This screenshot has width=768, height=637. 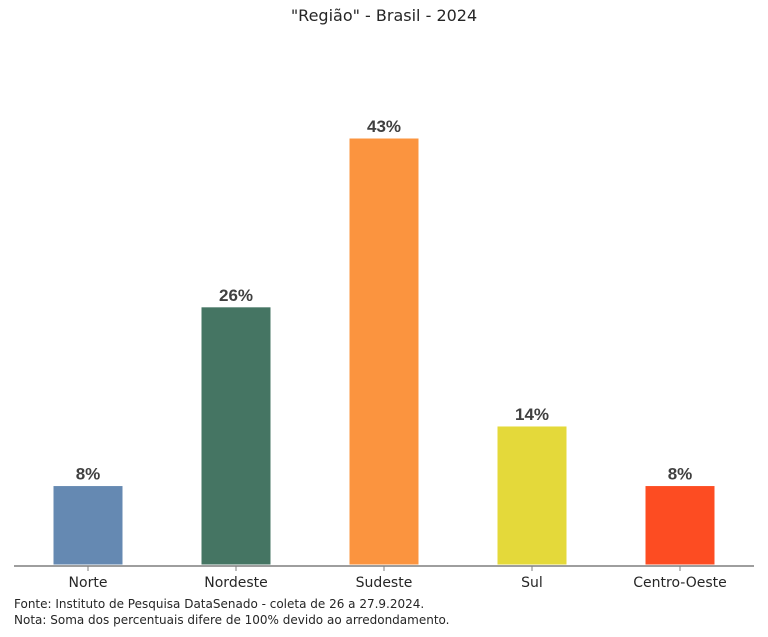 I want to click on x-tick-label: Sudeste, so click(x=384, y=583).